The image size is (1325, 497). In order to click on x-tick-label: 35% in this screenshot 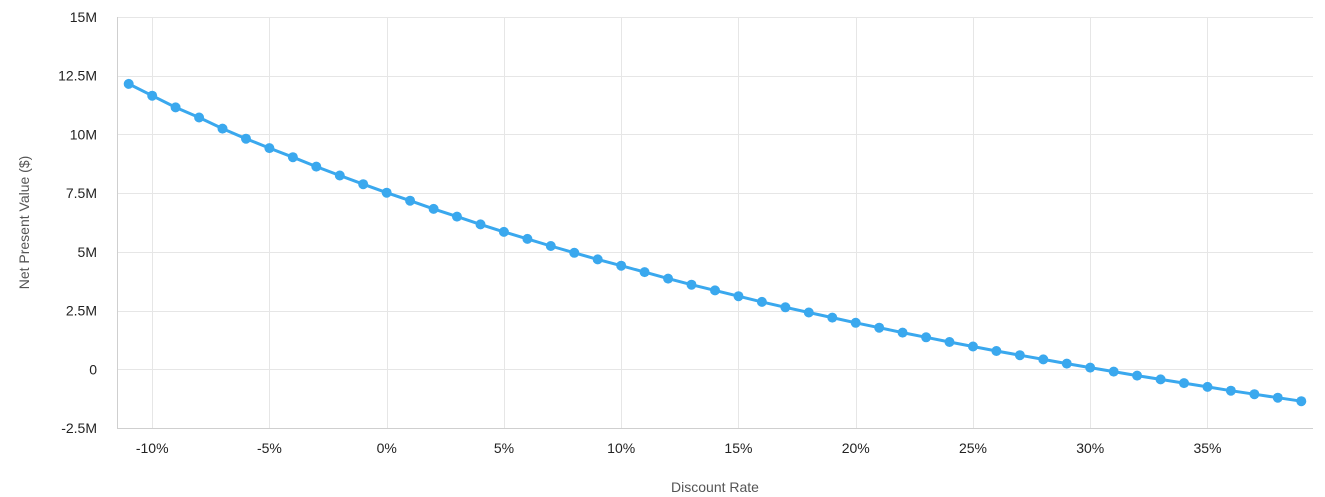, I will do `click(1207, 448)`.